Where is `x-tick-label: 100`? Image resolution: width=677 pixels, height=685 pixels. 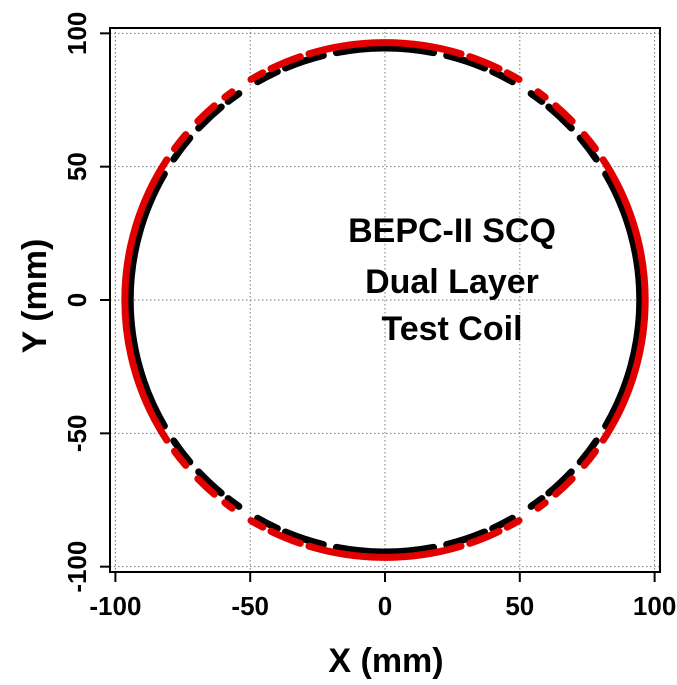
x-tick-label: 100 is located at coordinates (654, 606).